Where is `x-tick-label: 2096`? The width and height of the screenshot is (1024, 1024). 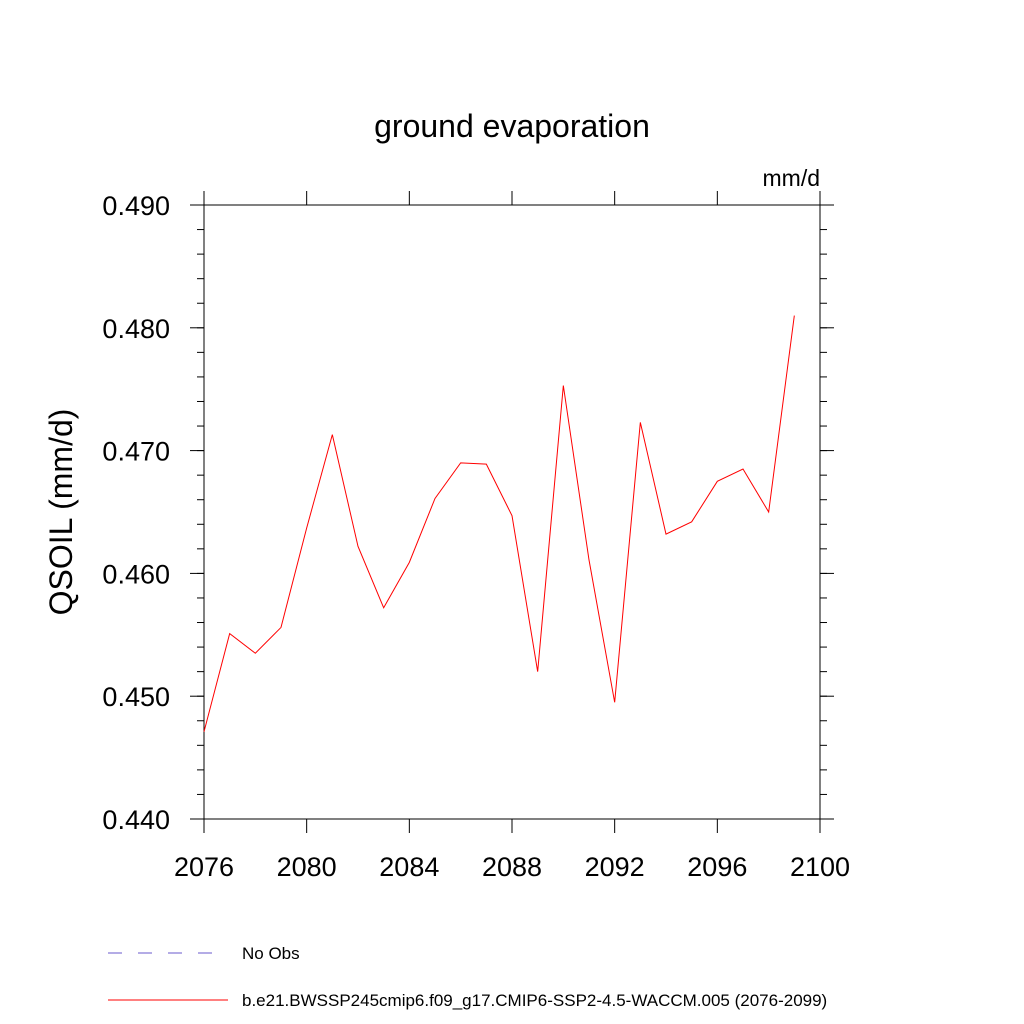
x-tick-label: 2096 is located at coordinates (717, 867).